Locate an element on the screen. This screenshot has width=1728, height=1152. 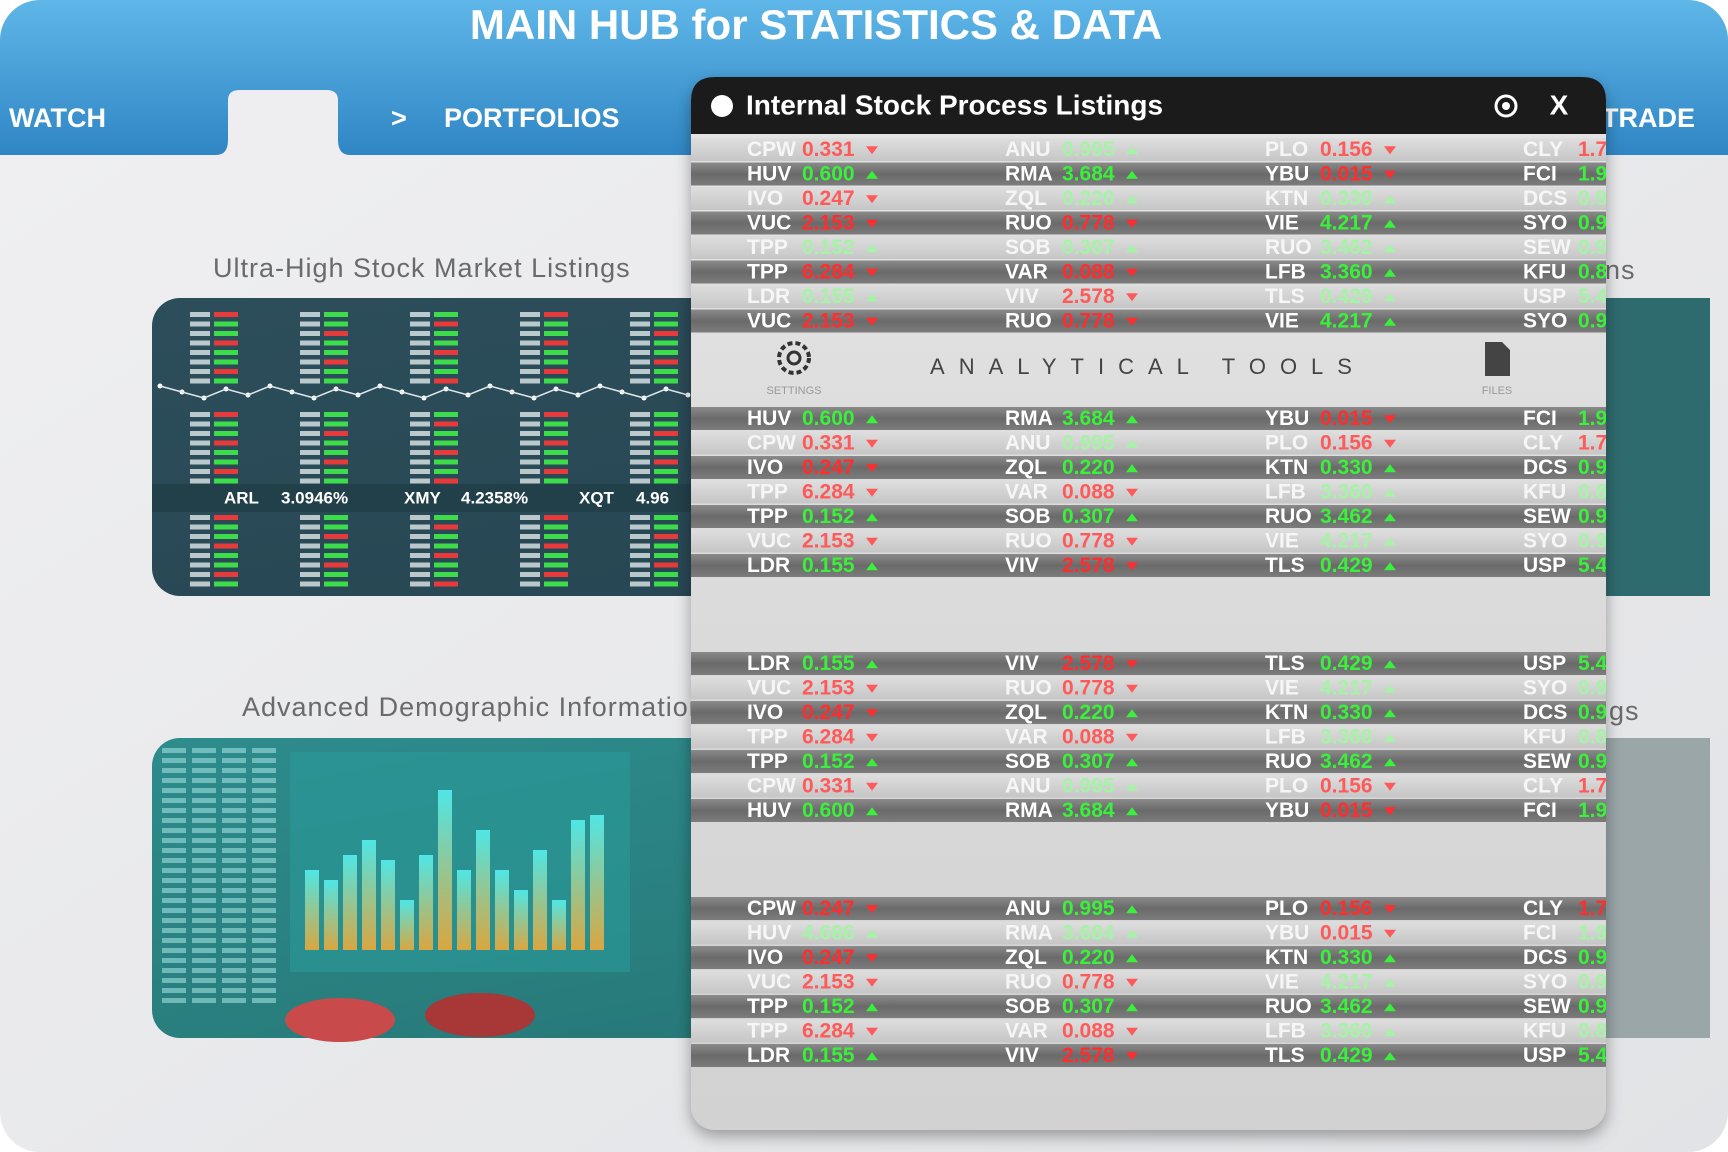
ticker: YBU is located at coordinates (1287, 173).